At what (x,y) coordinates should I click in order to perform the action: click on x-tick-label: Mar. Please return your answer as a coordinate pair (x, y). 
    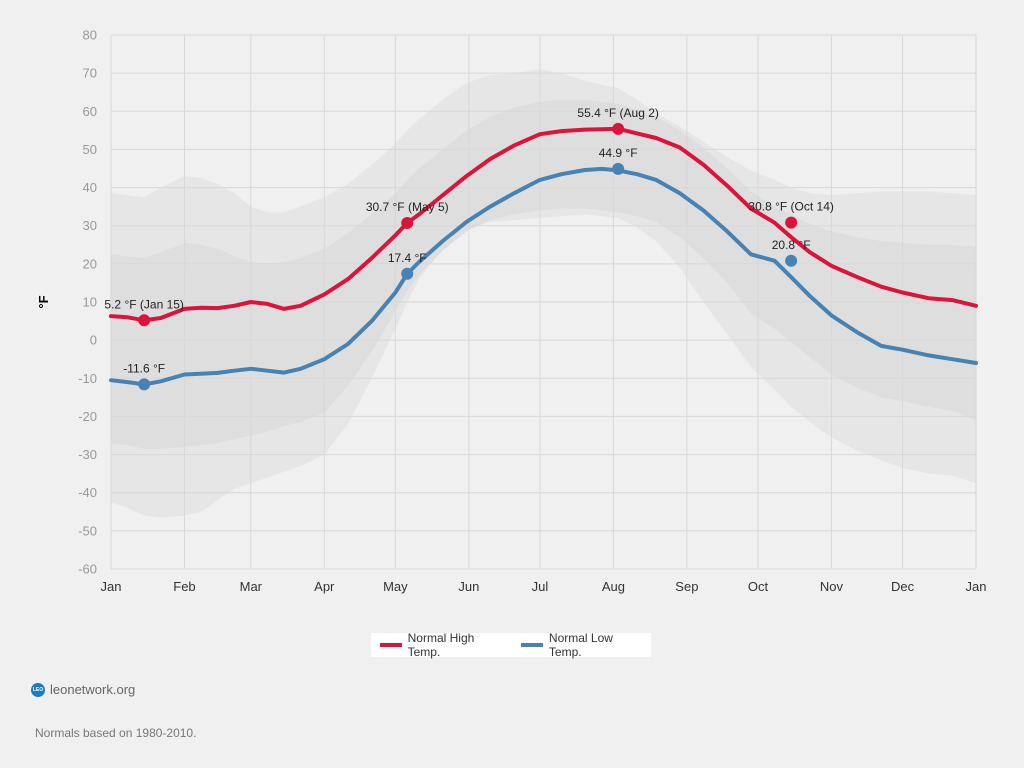
    Looking at the image, I should click on (251, 586).